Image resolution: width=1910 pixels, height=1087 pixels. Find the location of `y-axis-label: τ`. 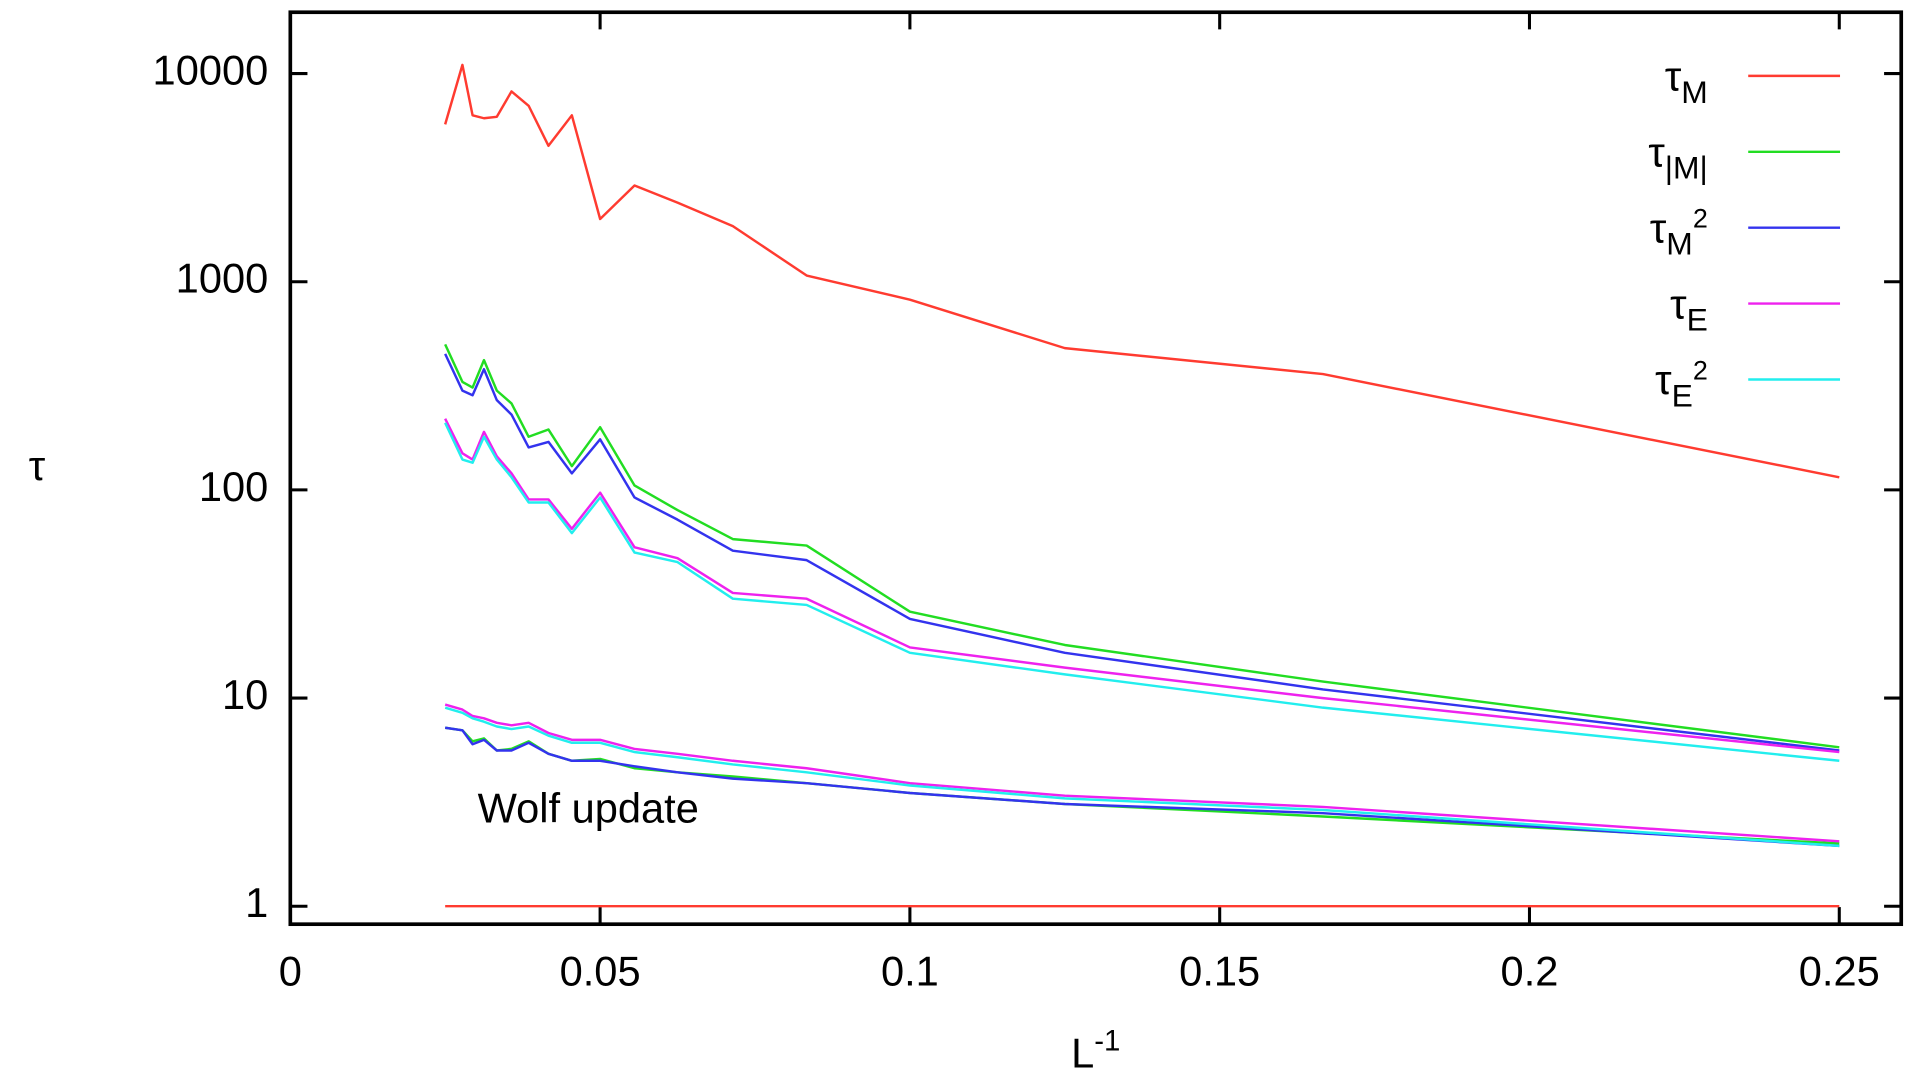

y-axis-label: τ is located at coordinates (37, 465).